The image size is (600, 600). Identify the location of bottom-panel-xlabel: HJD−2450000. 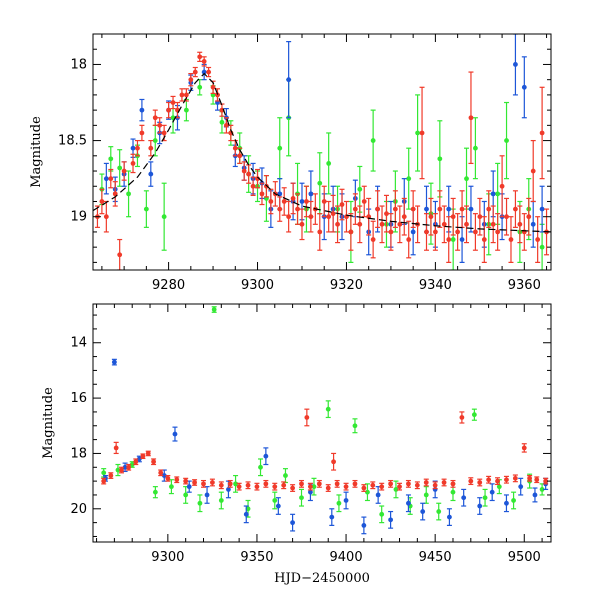
(322, 578).